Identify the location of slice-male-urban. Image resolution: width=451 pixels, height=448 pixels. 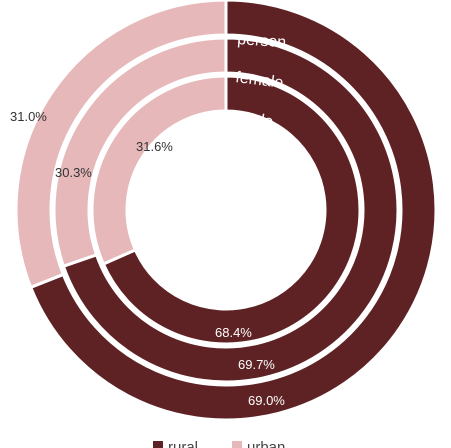
(159, 170).